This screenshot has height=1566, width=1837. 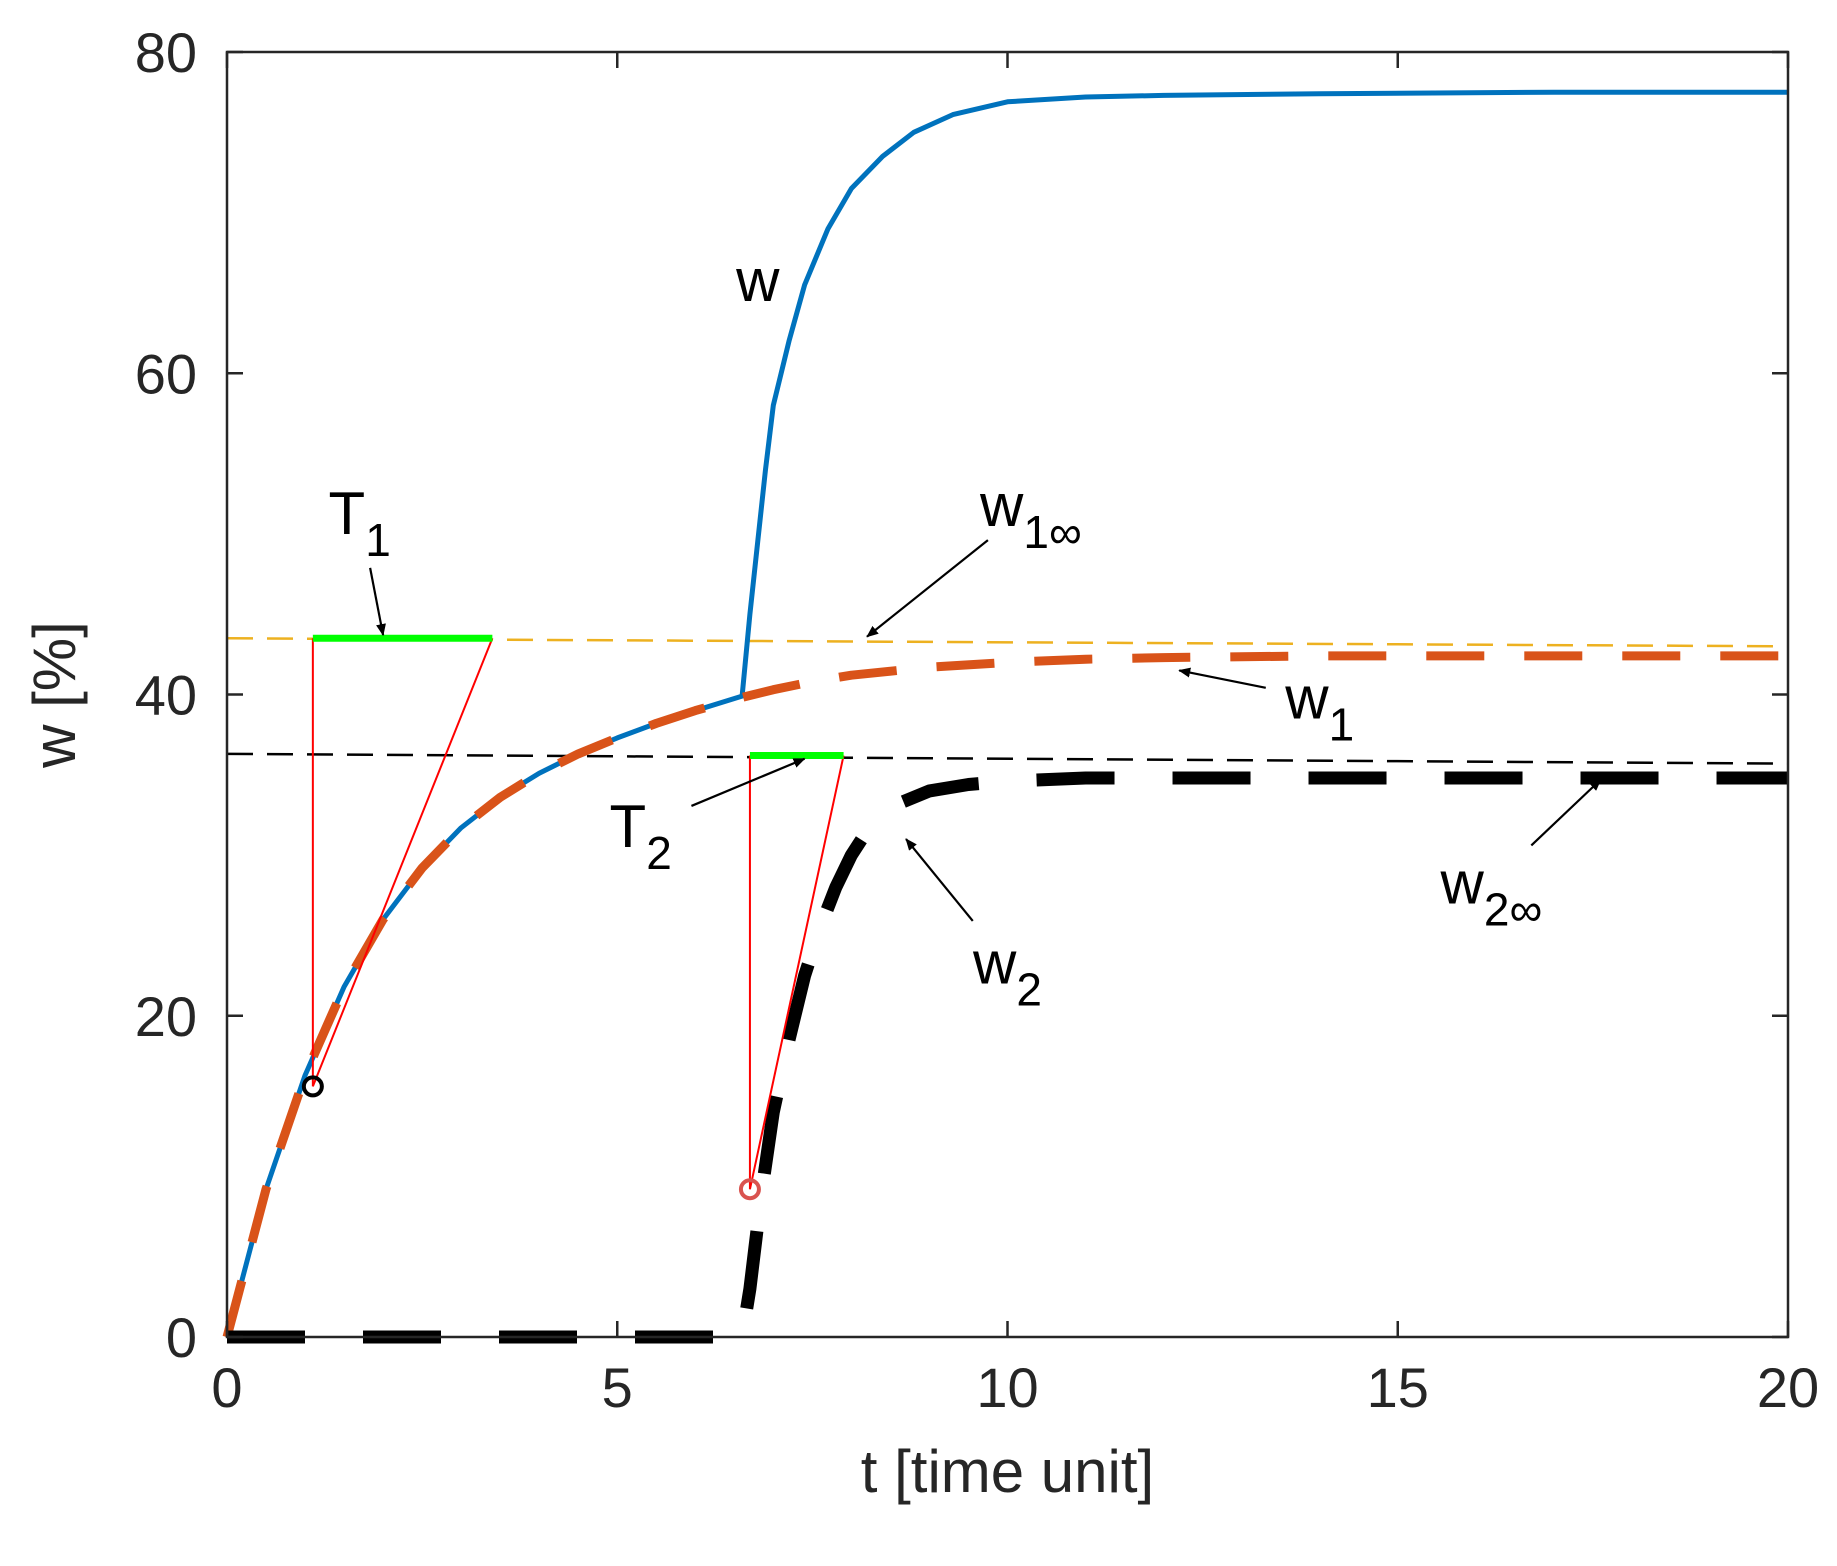 I want to click on y-tick-label: 40, so click(x=166, y=695).